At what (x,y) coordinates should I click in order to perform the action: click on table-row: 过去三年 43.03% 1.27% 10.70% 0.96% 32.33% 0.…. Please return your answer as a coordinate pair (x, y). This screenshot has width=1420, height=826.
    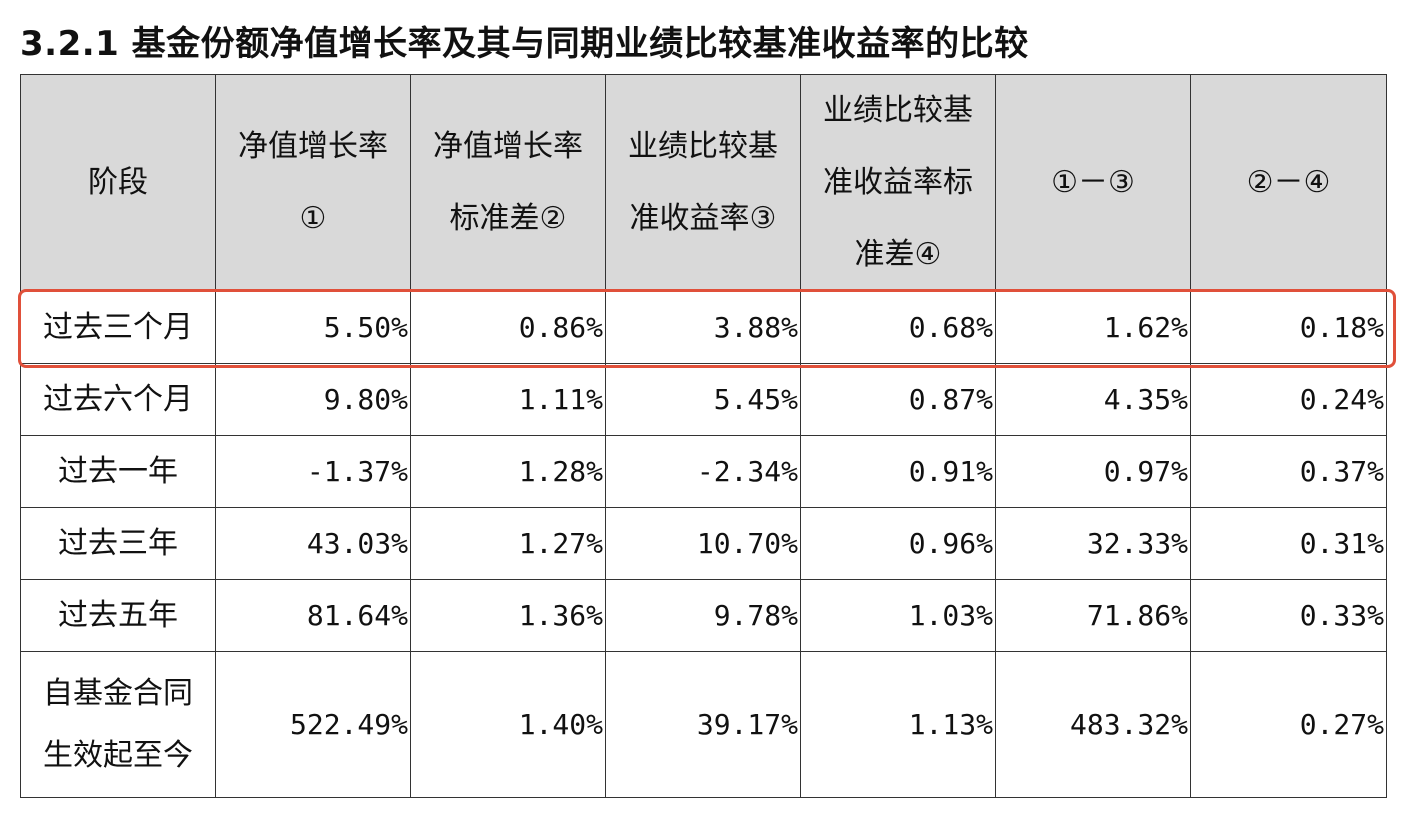
    Looking at the image, I should click on (703, 543).